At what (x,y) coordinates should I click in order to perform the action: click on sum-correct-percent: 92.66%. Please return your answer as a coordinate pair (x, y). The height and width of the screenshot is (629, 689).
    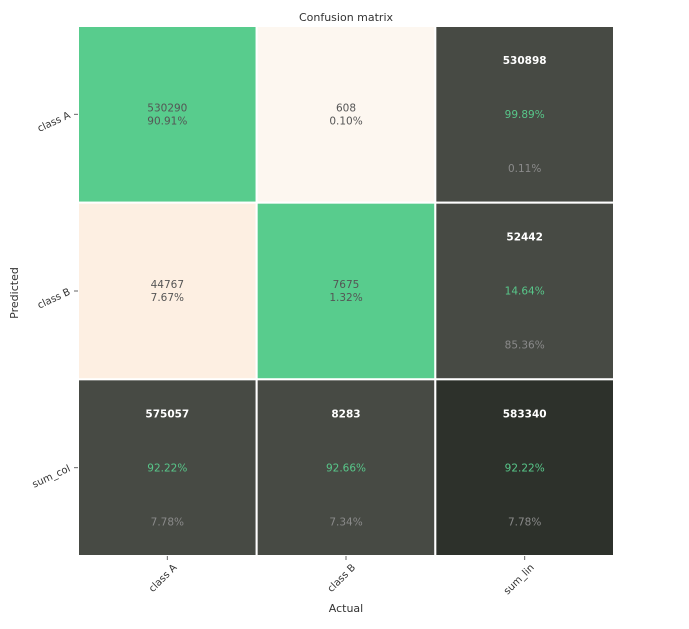
    Looking at the image, I should click on (346, 468).